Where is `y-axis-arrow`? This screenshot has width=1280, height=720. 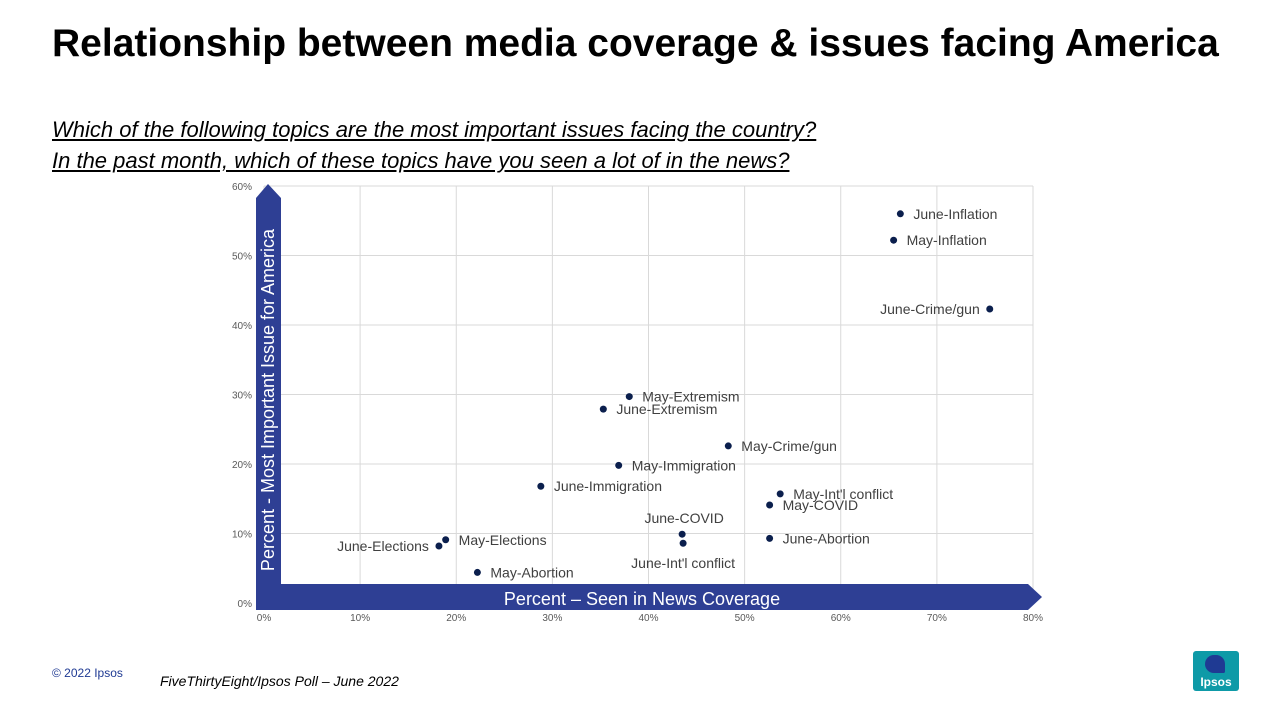
y-axis-arrow is located at coordinates (268, 384).